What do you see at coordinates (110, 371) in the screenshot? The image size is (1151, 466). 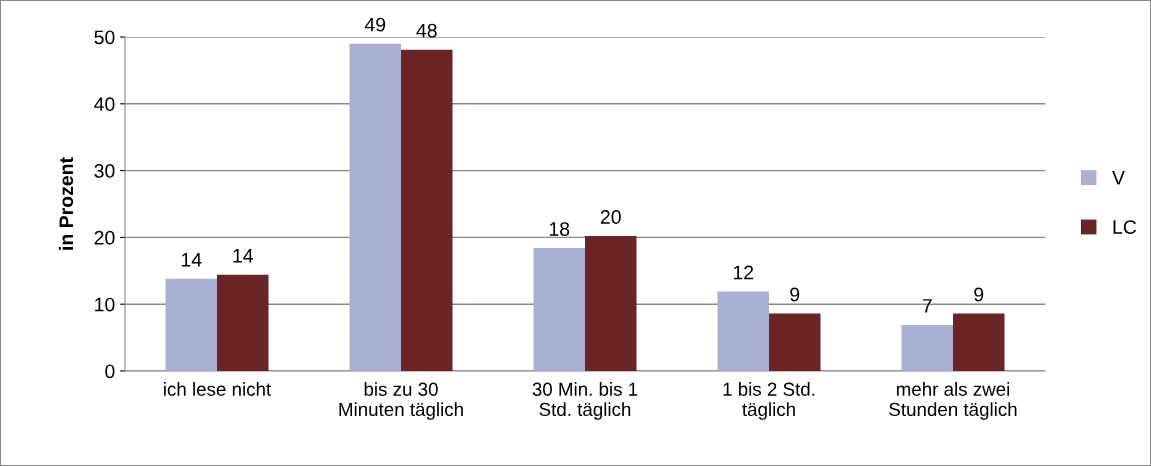 I see `y-tick-label: 0` at bounding box center [110, 371].